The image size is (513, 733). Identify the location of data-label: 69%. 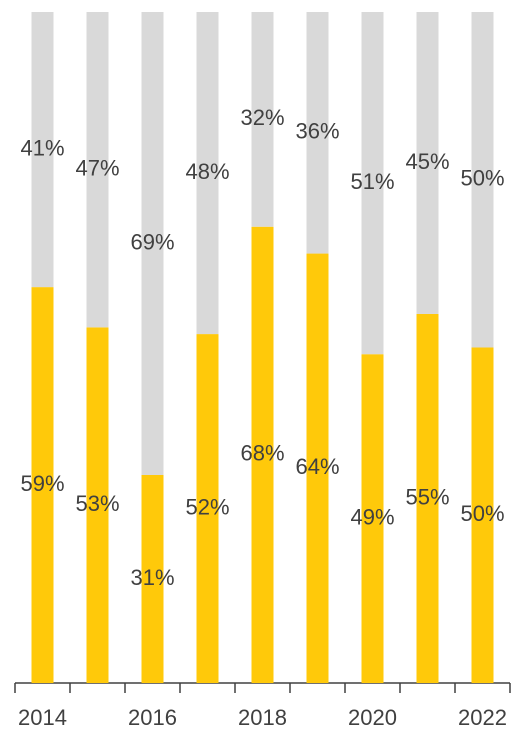
(152, 241).